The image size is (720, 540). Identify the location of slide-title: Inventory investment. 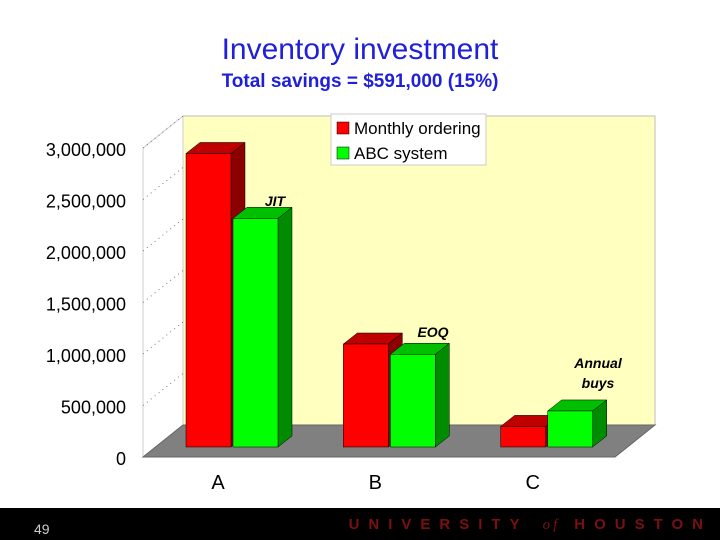
(360, 49).